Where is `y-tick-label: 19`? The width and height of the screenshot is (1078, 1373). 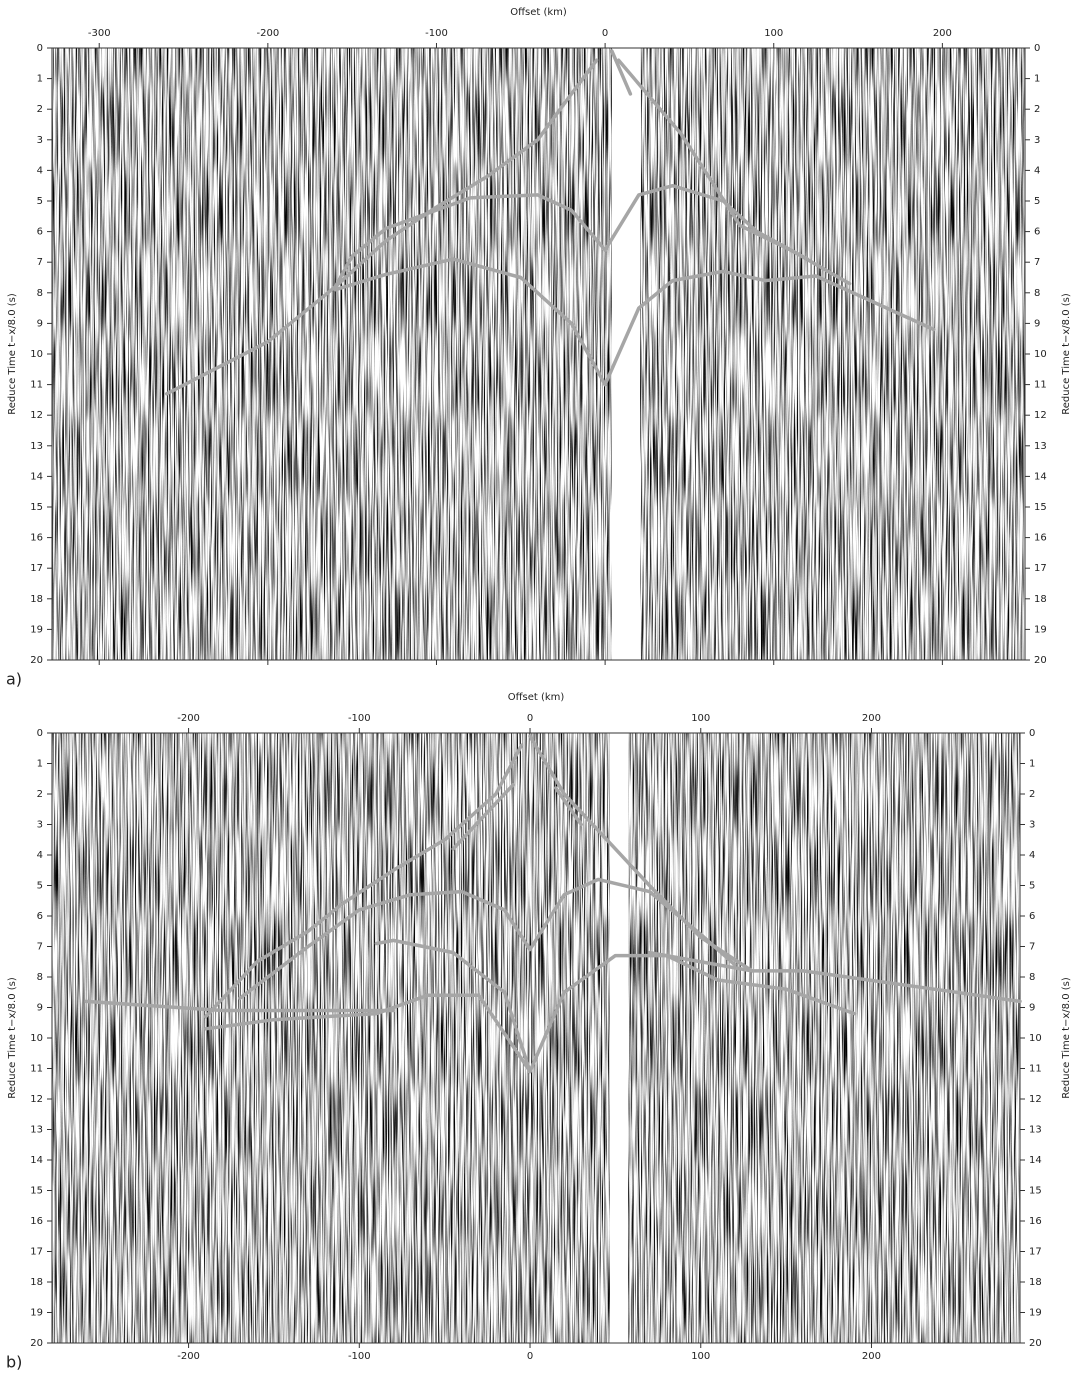 y-tick-label: 19 is located at coordinates (36, 1313).